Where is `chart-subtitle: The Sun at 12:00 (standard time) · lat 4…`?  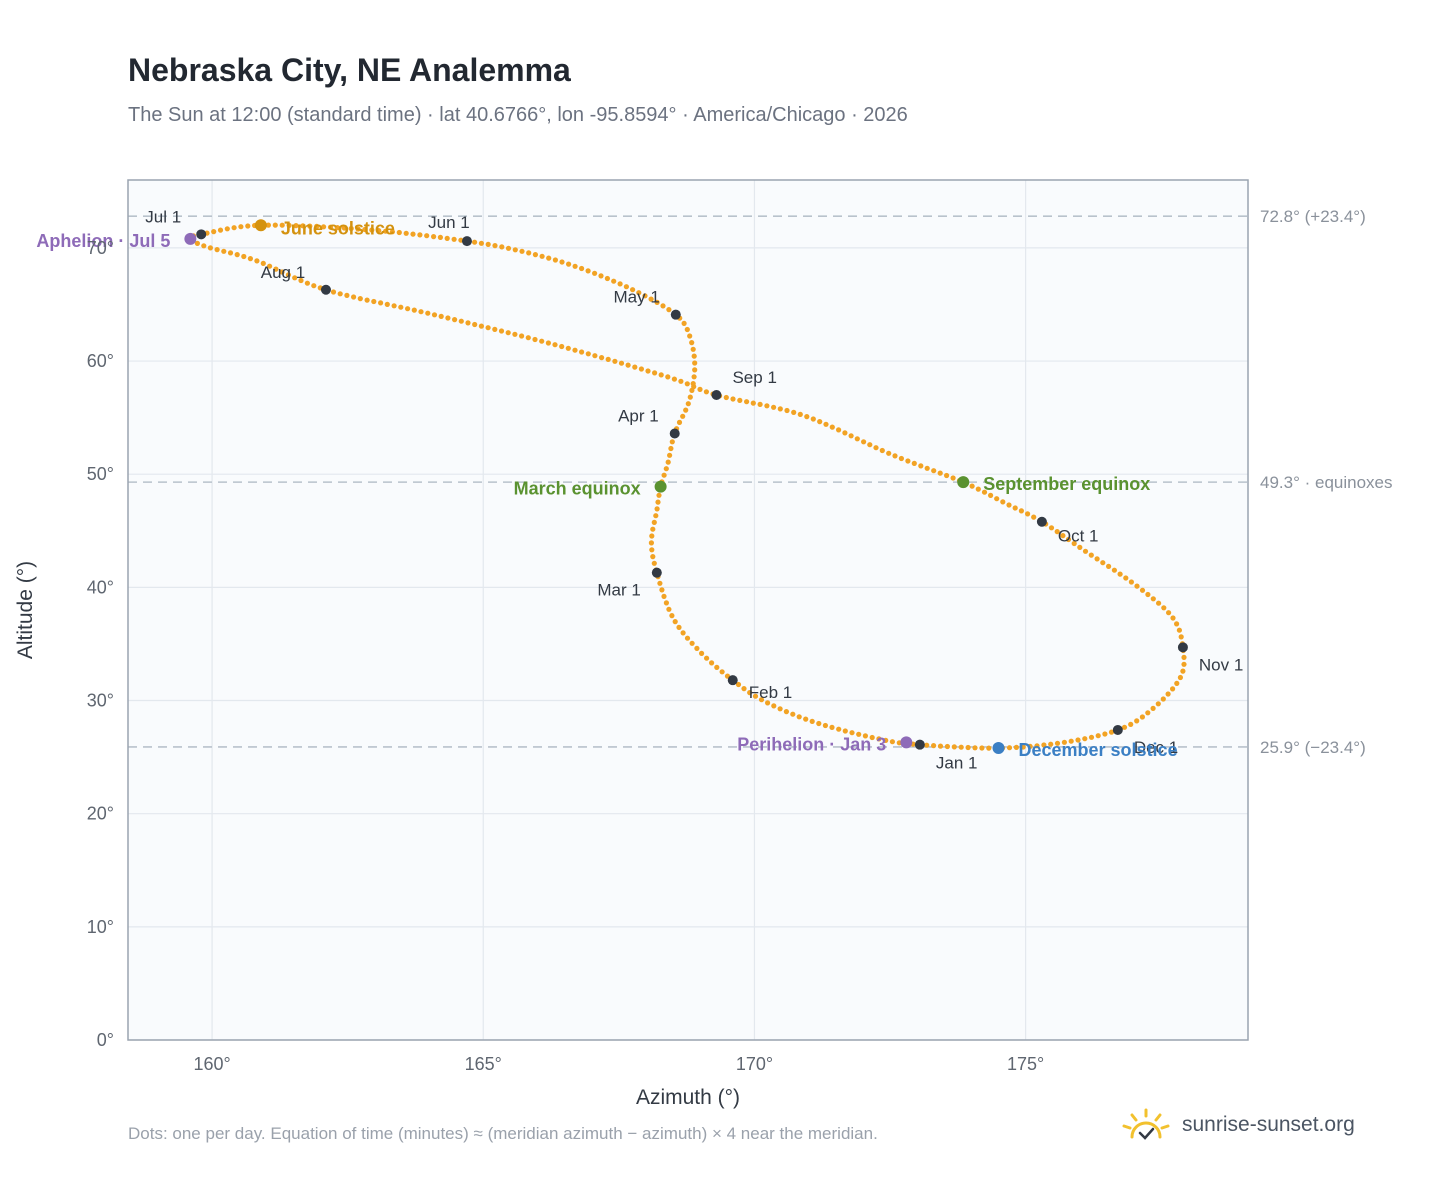
chart-subtitle: The Sun at 12:00 (standard time) · lat 4… is located at coordinates (518, 115).